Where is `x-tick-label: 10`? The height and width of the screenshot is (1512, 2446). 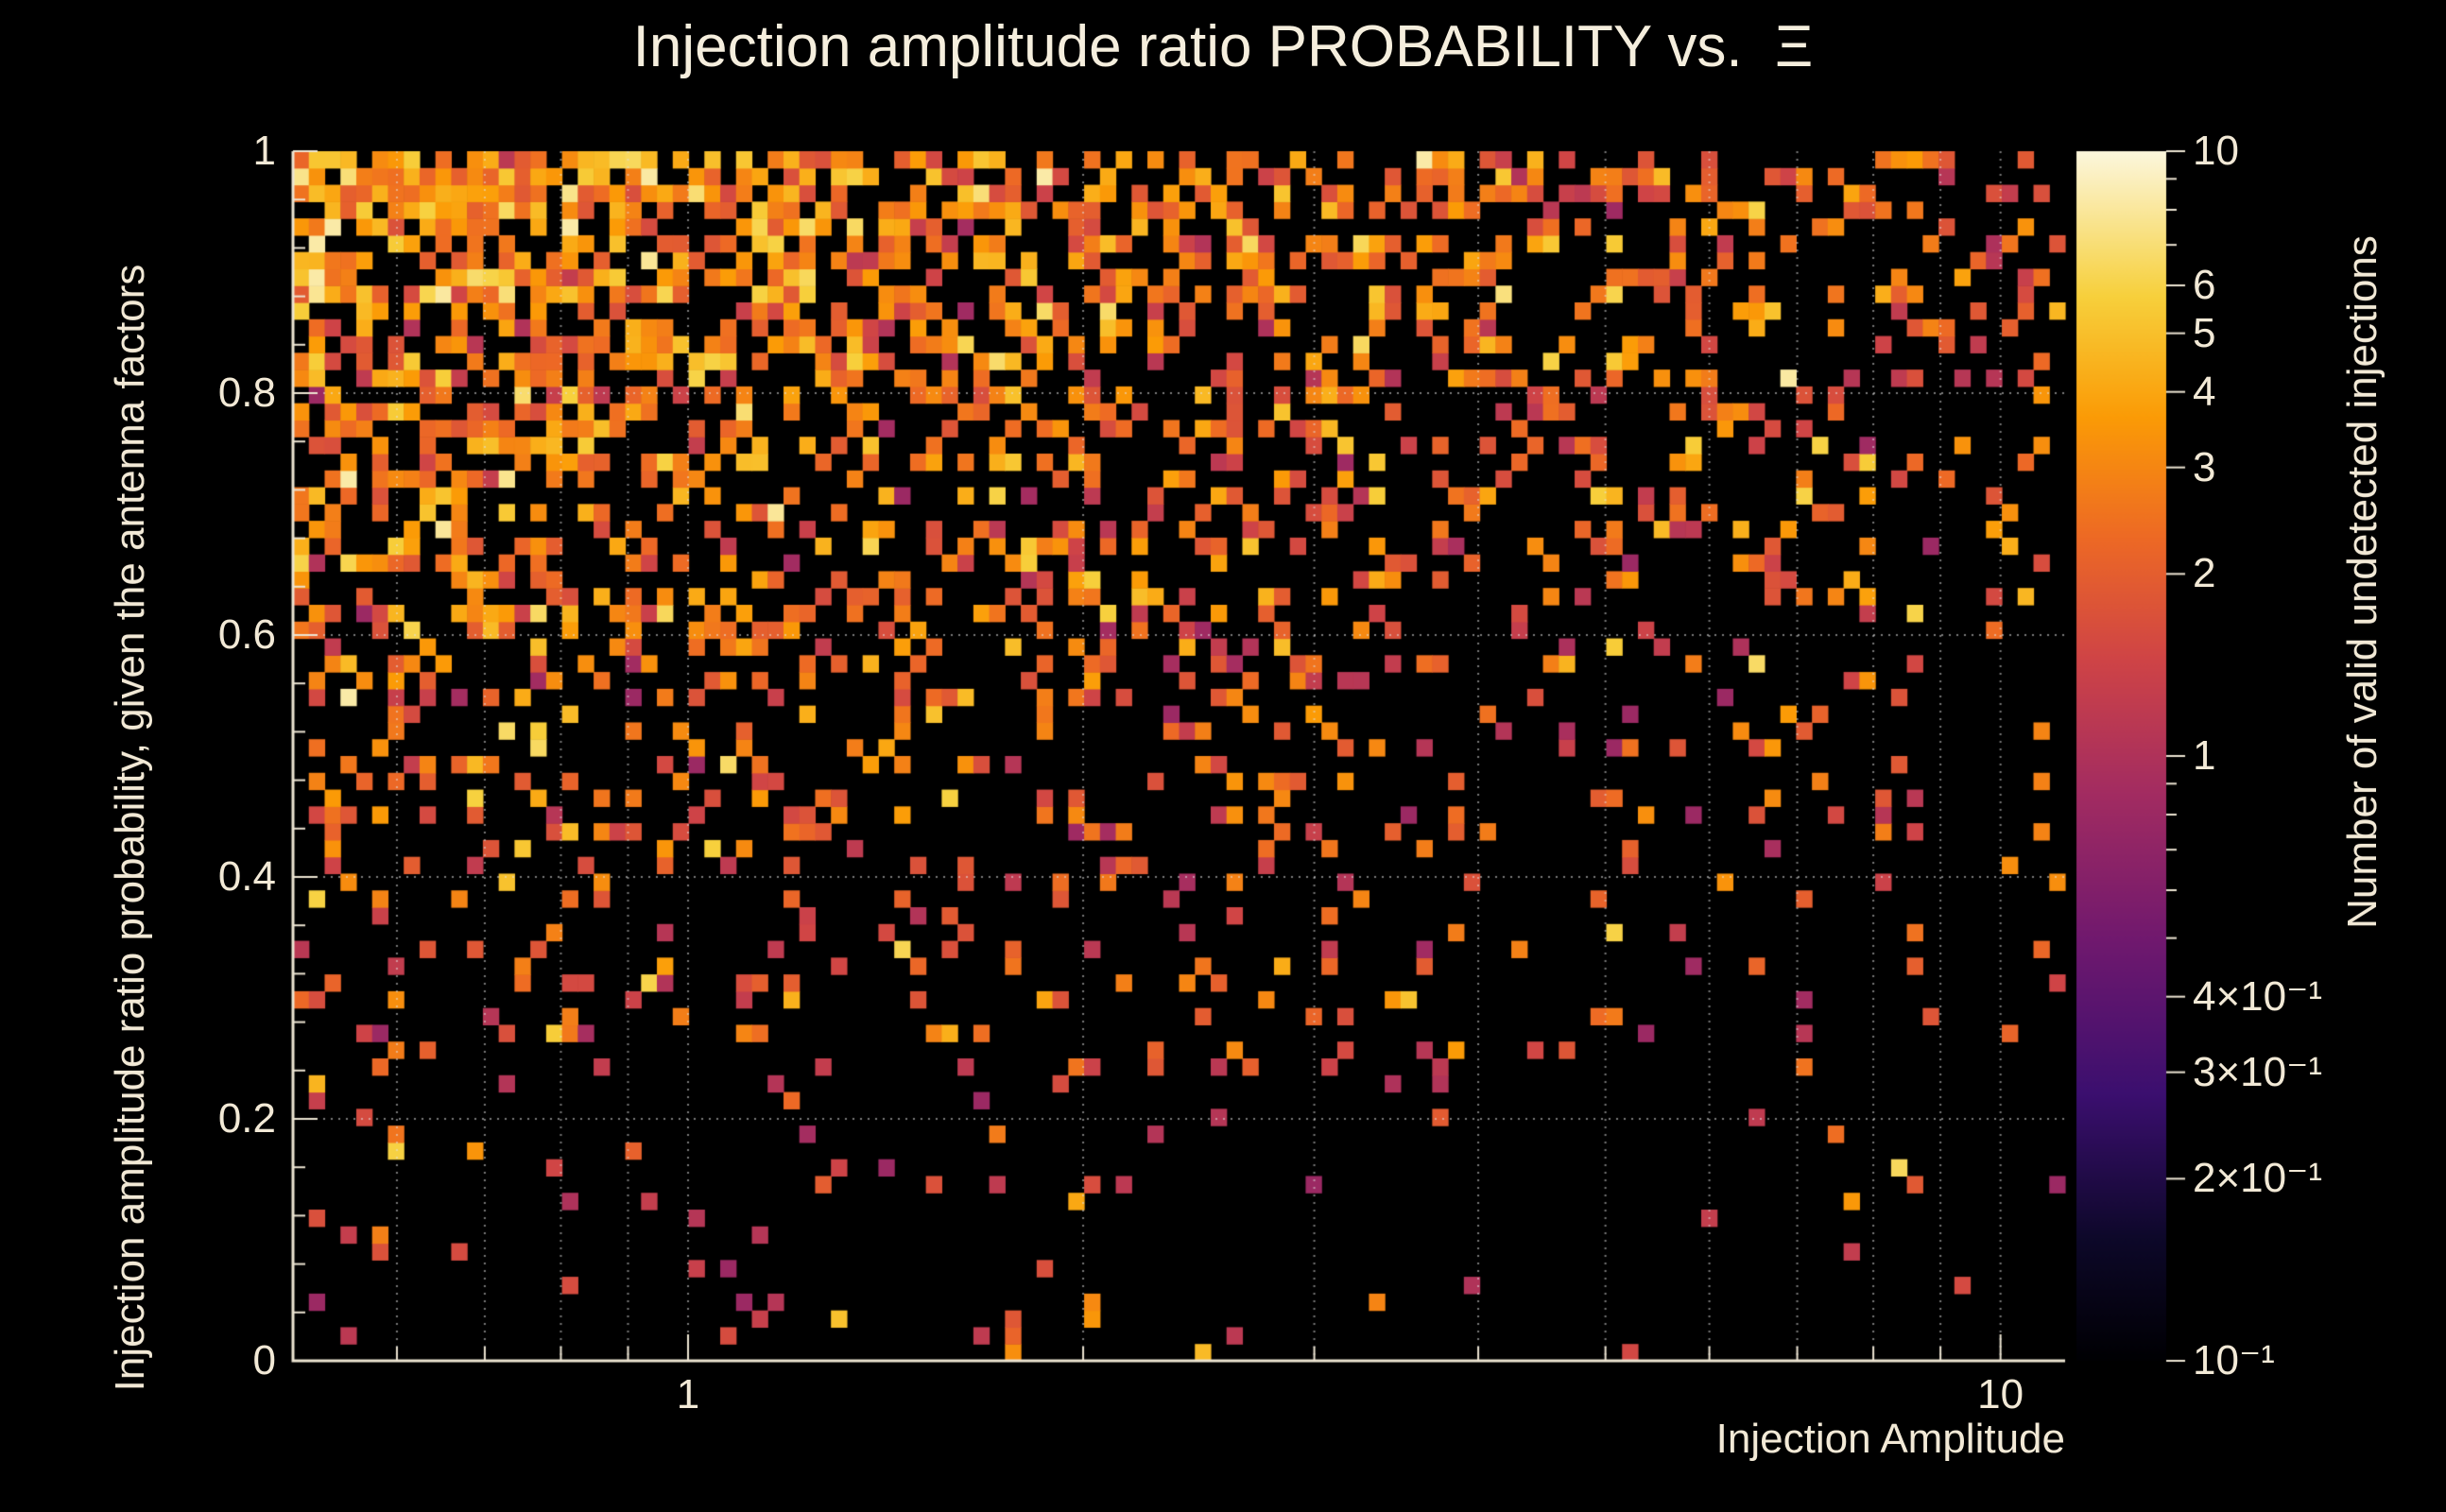
x-tick-label: 10 is located at coordinates (2001, 1394).